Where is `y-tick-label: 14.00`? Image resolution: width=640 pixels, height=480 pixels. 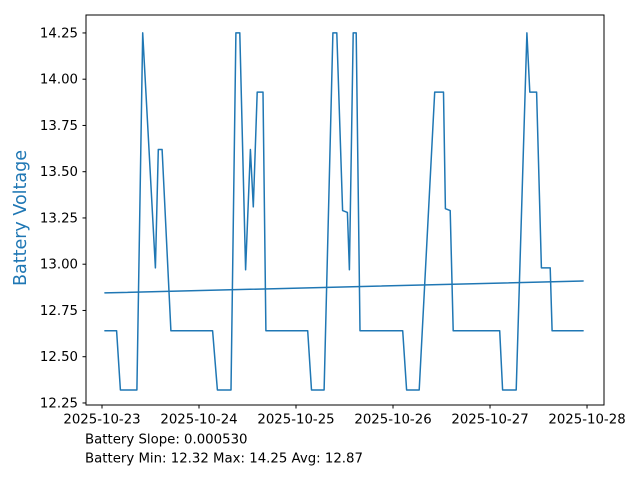
y-tick-label: 14.00 is located at coordinates (59, 80).